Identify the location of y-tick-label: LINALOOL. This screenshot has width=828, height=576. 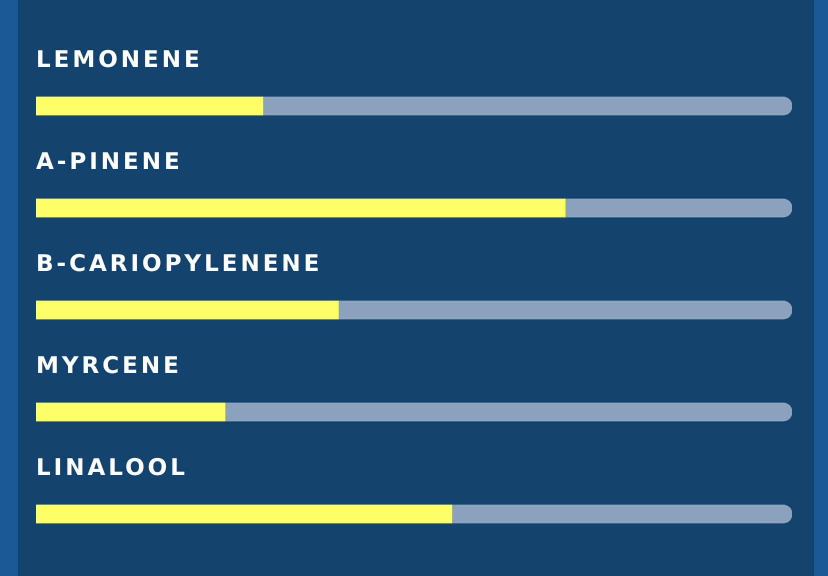
(112, 467).